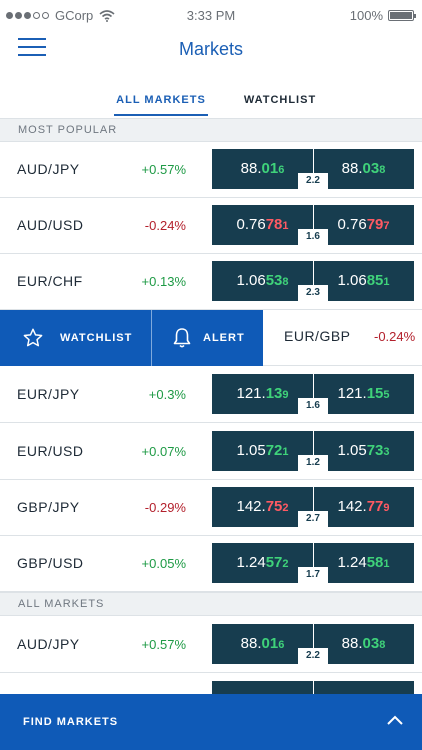  What do you see at coordinates (211, 722) in the screenshot?
I see `find-markets-bar: FIND MARKETS` at bounding box center [211, 722].